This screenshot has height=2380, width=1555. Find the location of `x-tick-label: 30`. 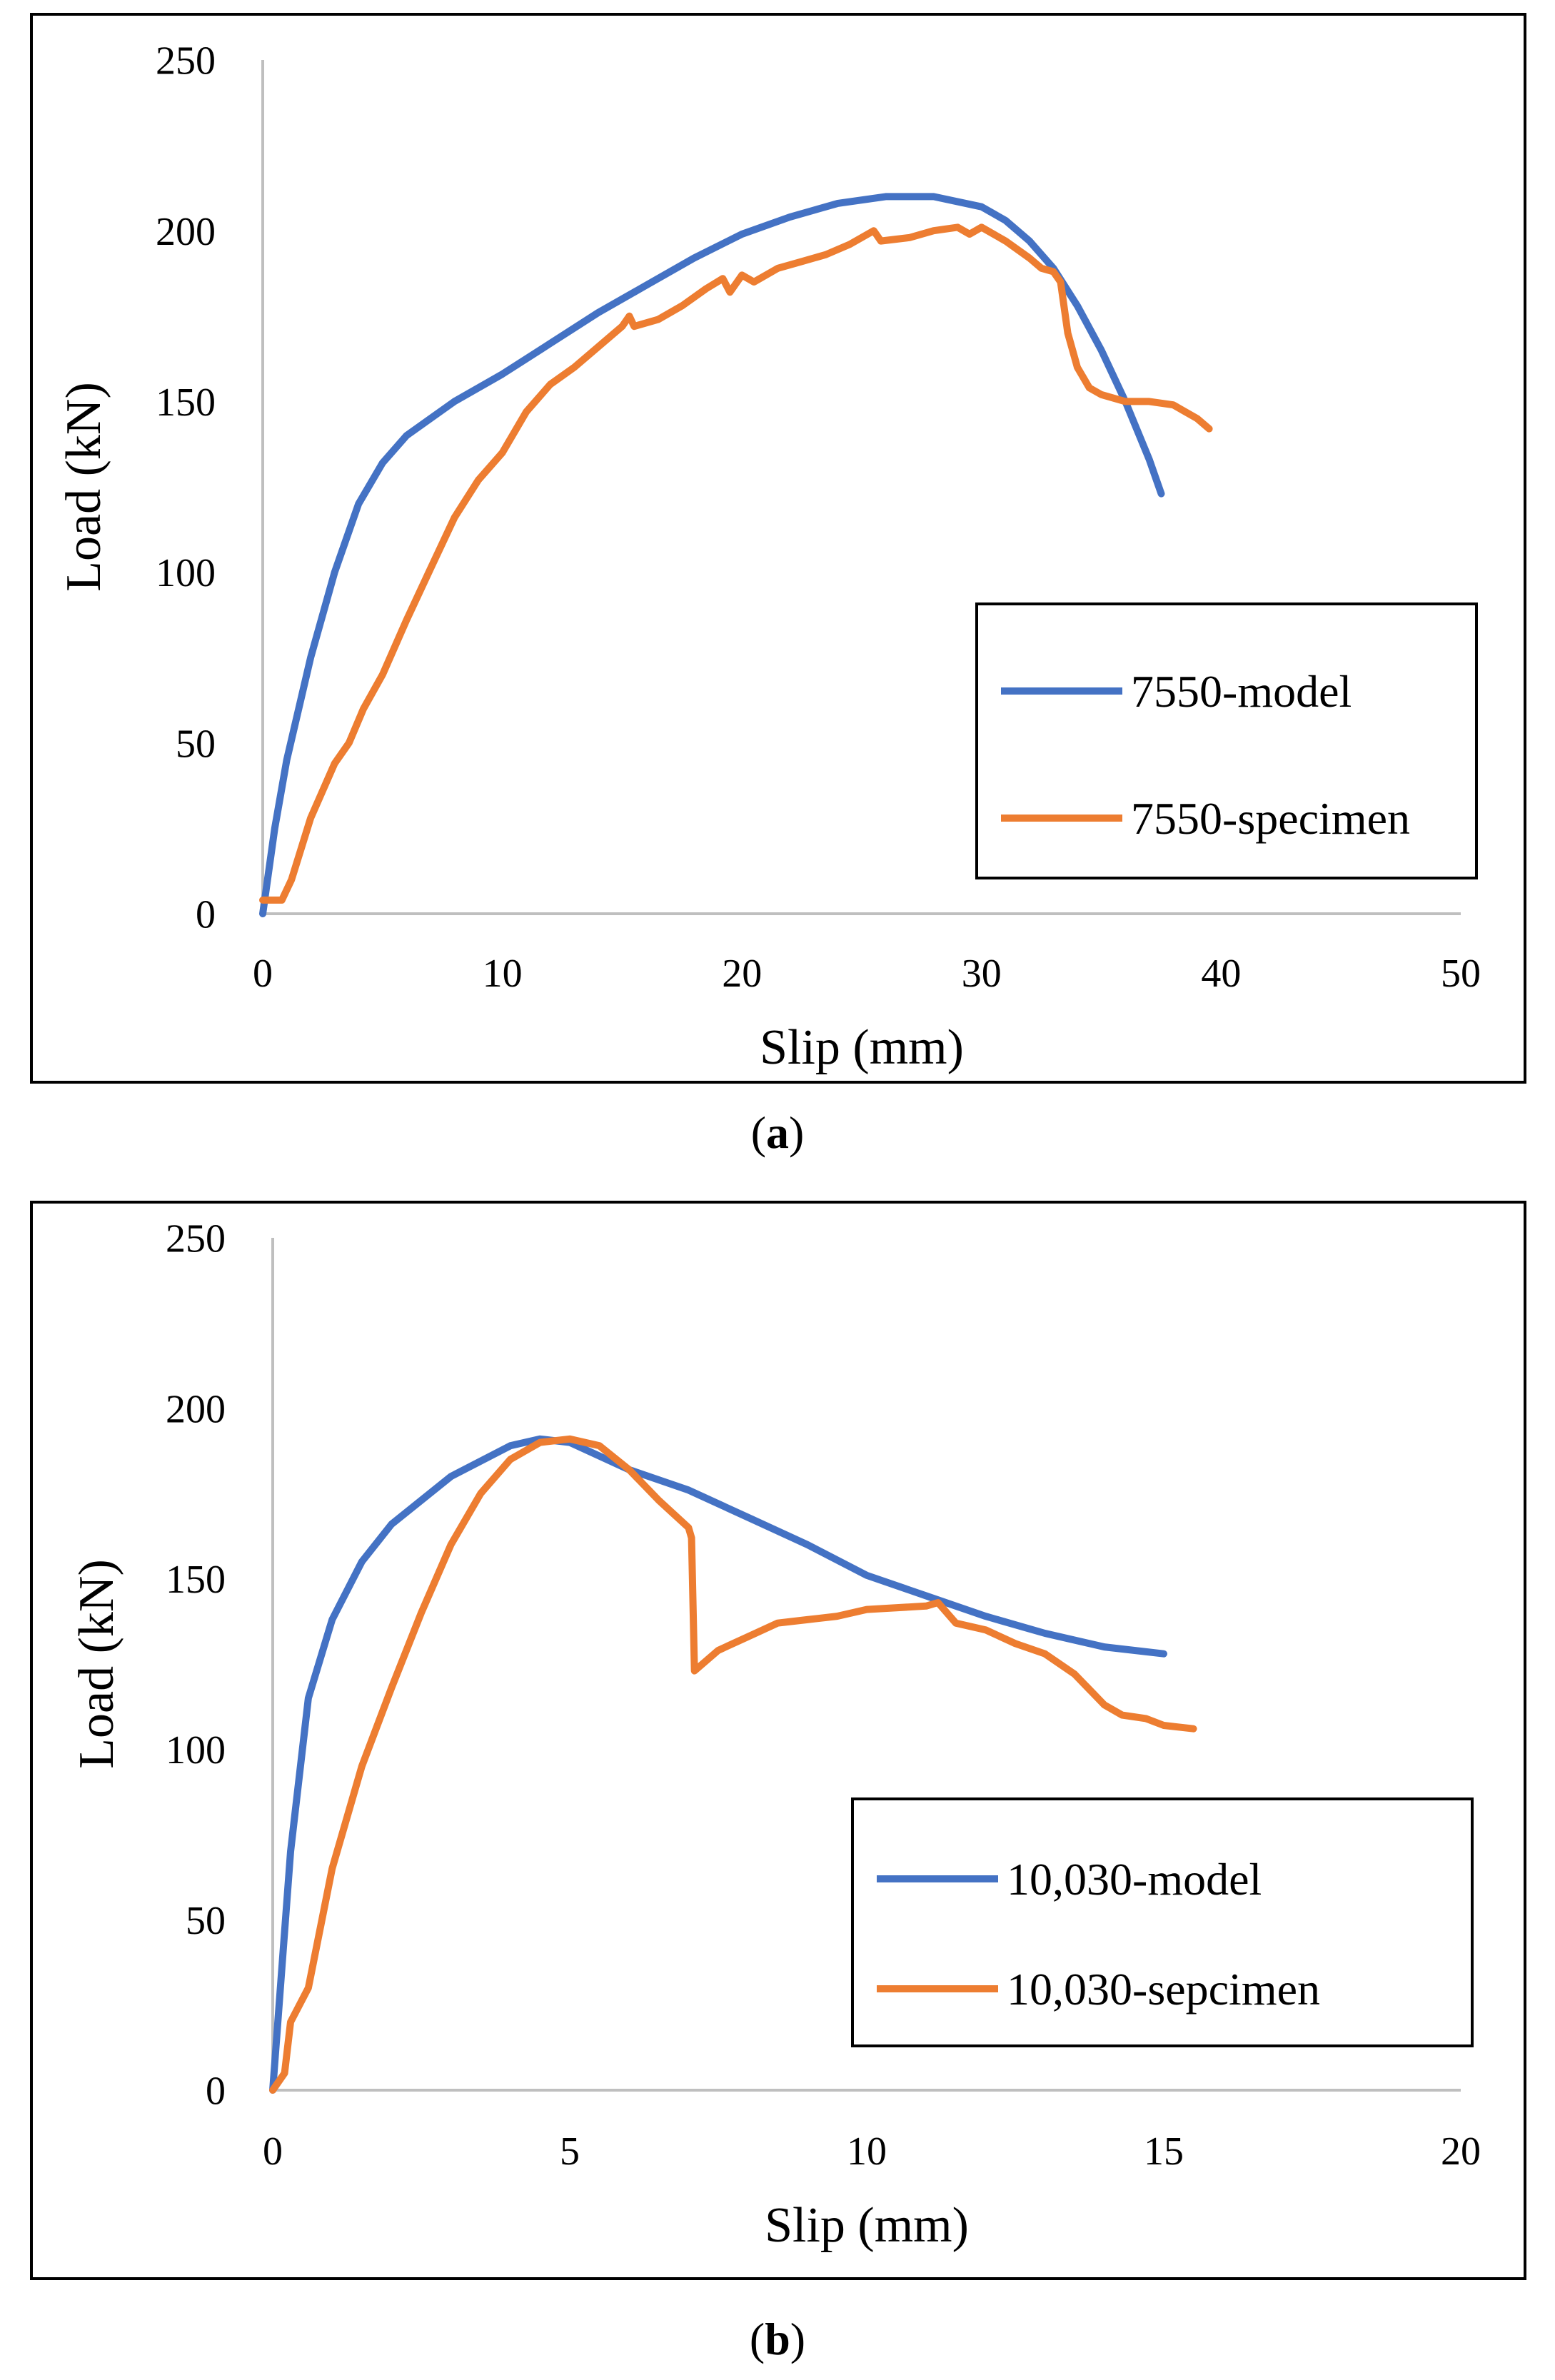

x-tick-label: 30 is located at coordinates (982, 974).